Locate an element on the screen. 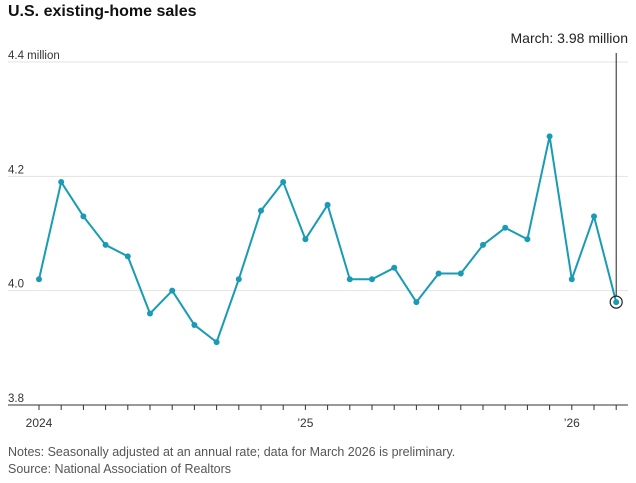 Image resolution: width=636 pixels, height=483 pixels. y-tick-label: 4.4 million is located at coordinates (34, 56).